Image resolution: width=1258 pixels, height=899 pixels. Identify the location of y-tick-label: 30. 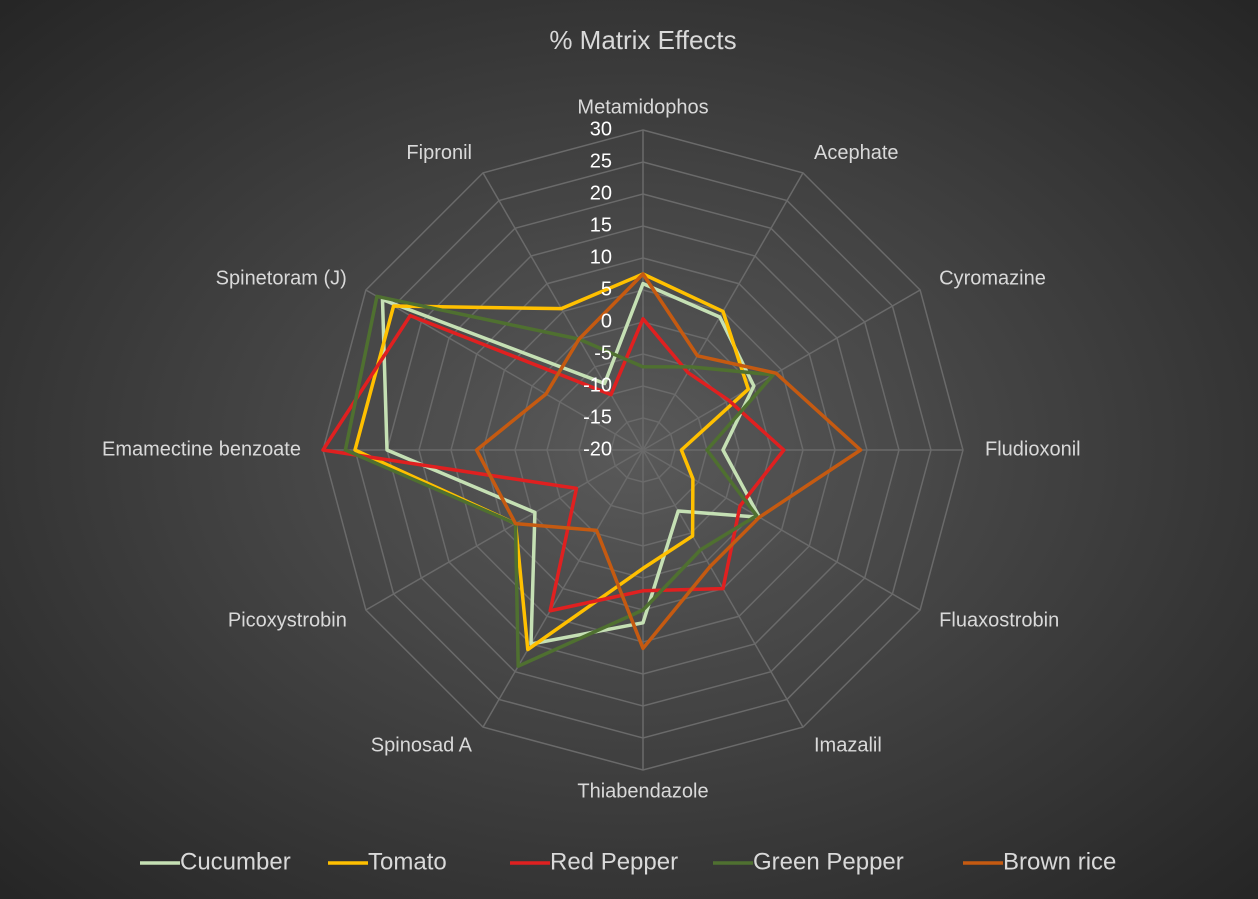
(601, 129).